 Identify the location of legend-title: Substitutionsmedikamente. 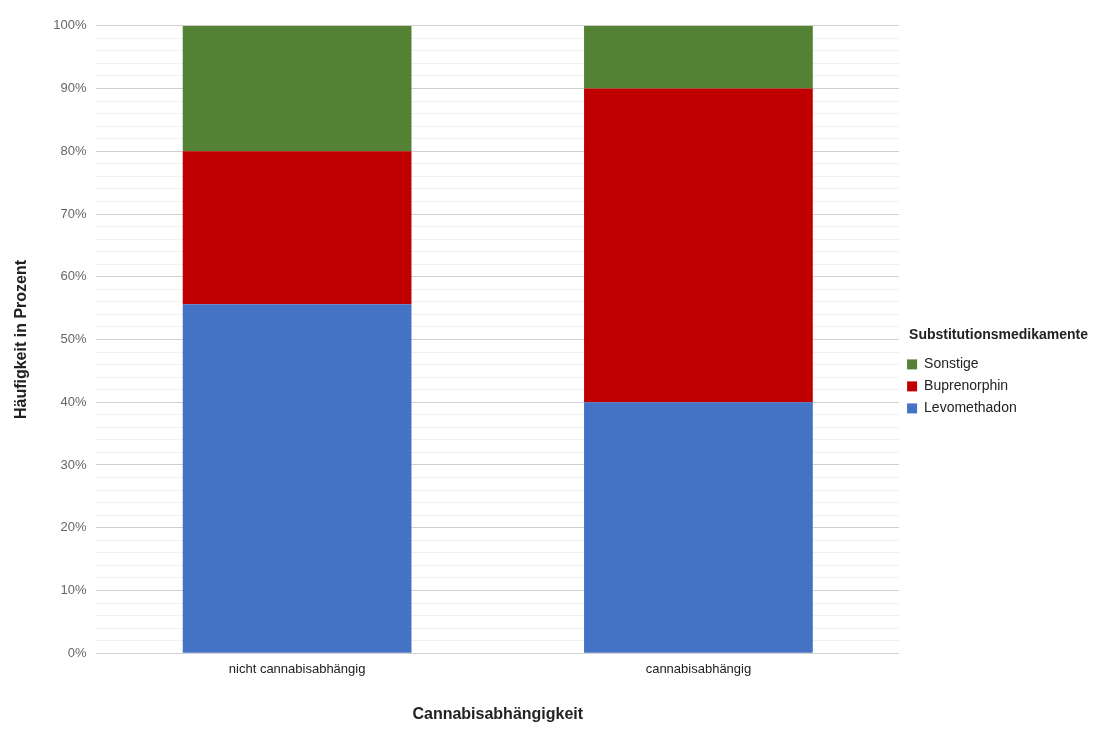
(999, 334).